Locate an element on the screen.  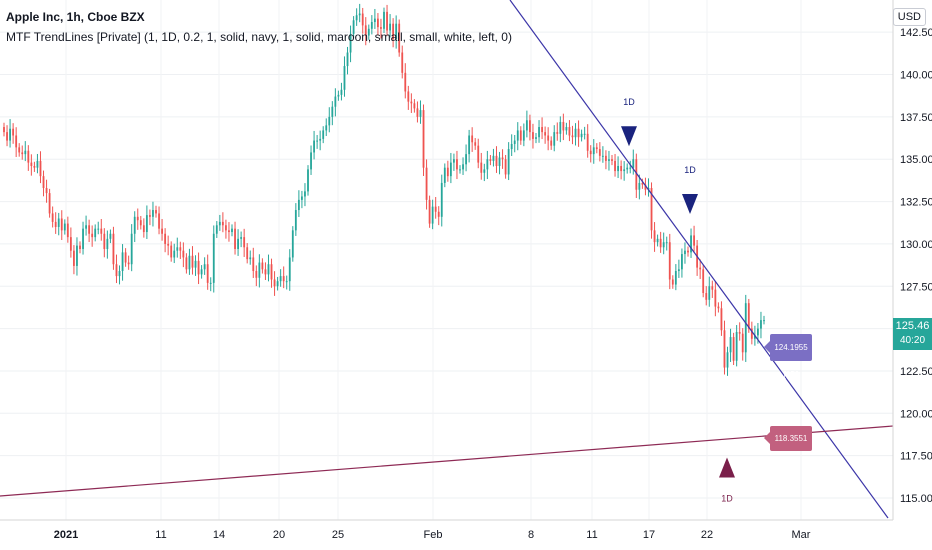
lower-badge-pointer is located at coordinates (767, 438).